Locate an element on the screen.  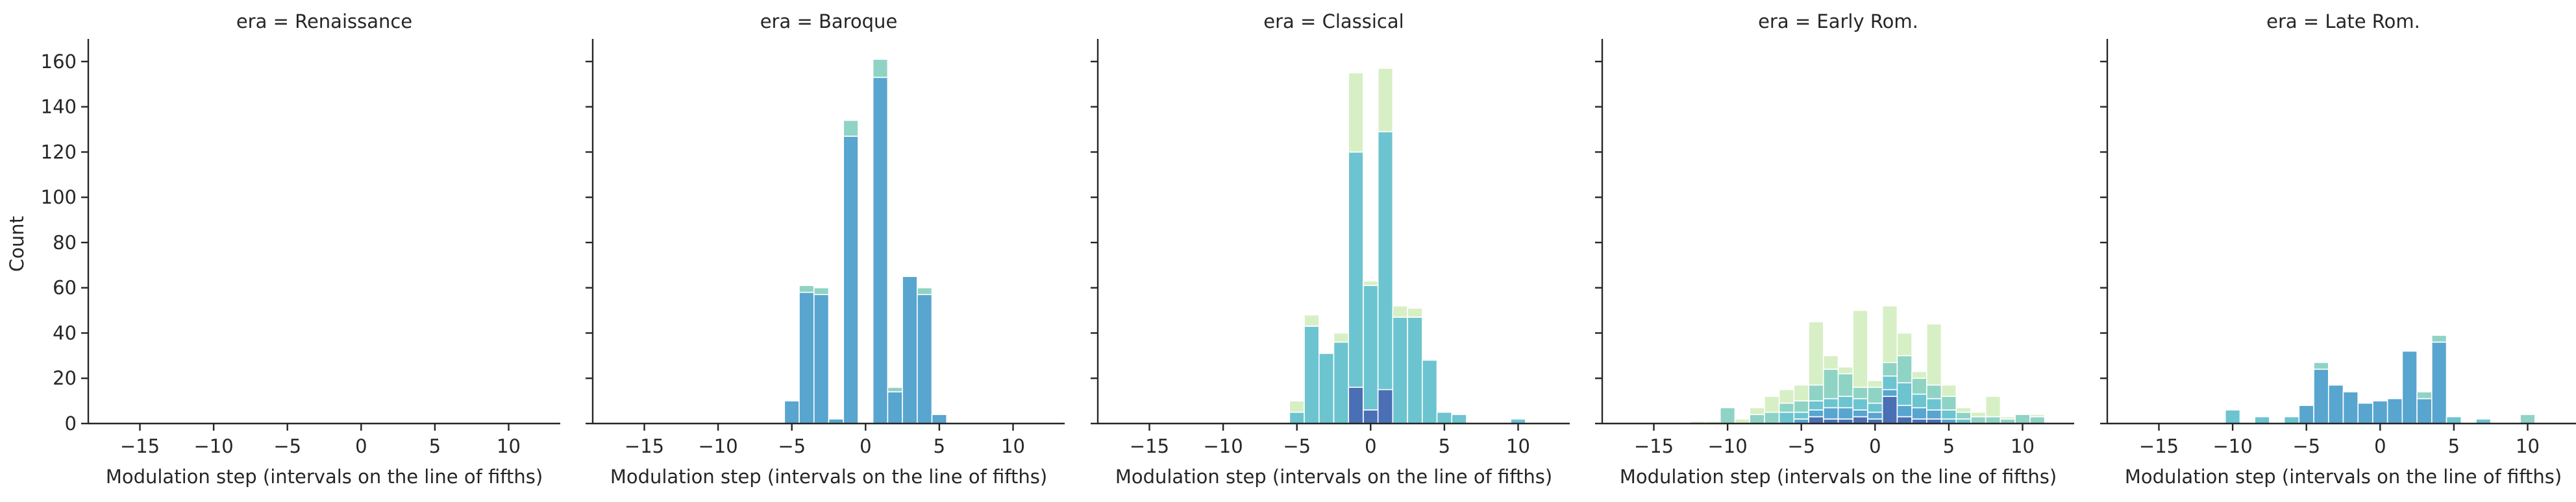
y-tick-label: 120 is located at coordinates (59, 152).